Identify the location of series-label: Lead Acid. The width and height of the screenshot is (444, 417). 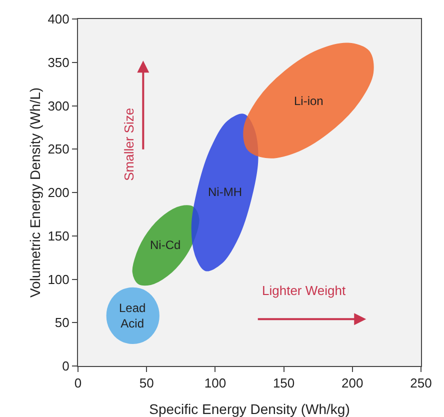
(132, 316).